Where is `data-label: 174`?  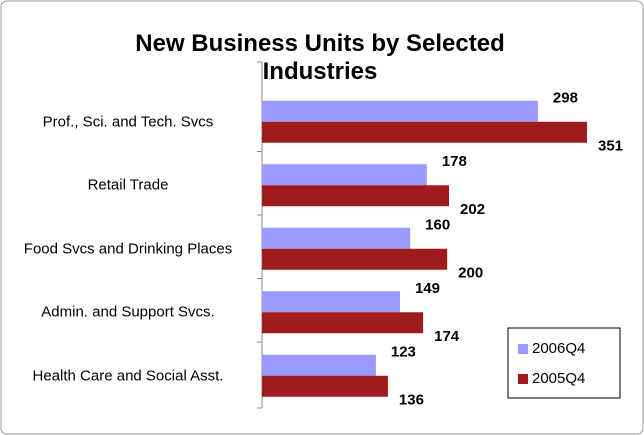
data-label: 174 is located at coordinates (447, 336).